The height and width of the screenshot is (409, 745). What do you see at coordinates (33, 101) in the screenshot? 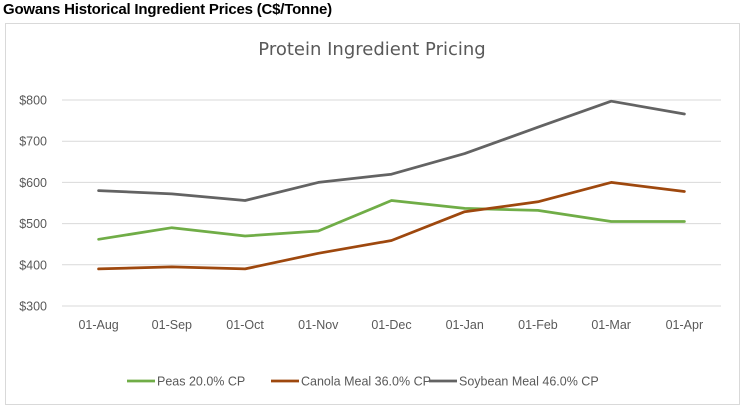
I see `y-tick-label: $800` at bounding box center [33, 101].